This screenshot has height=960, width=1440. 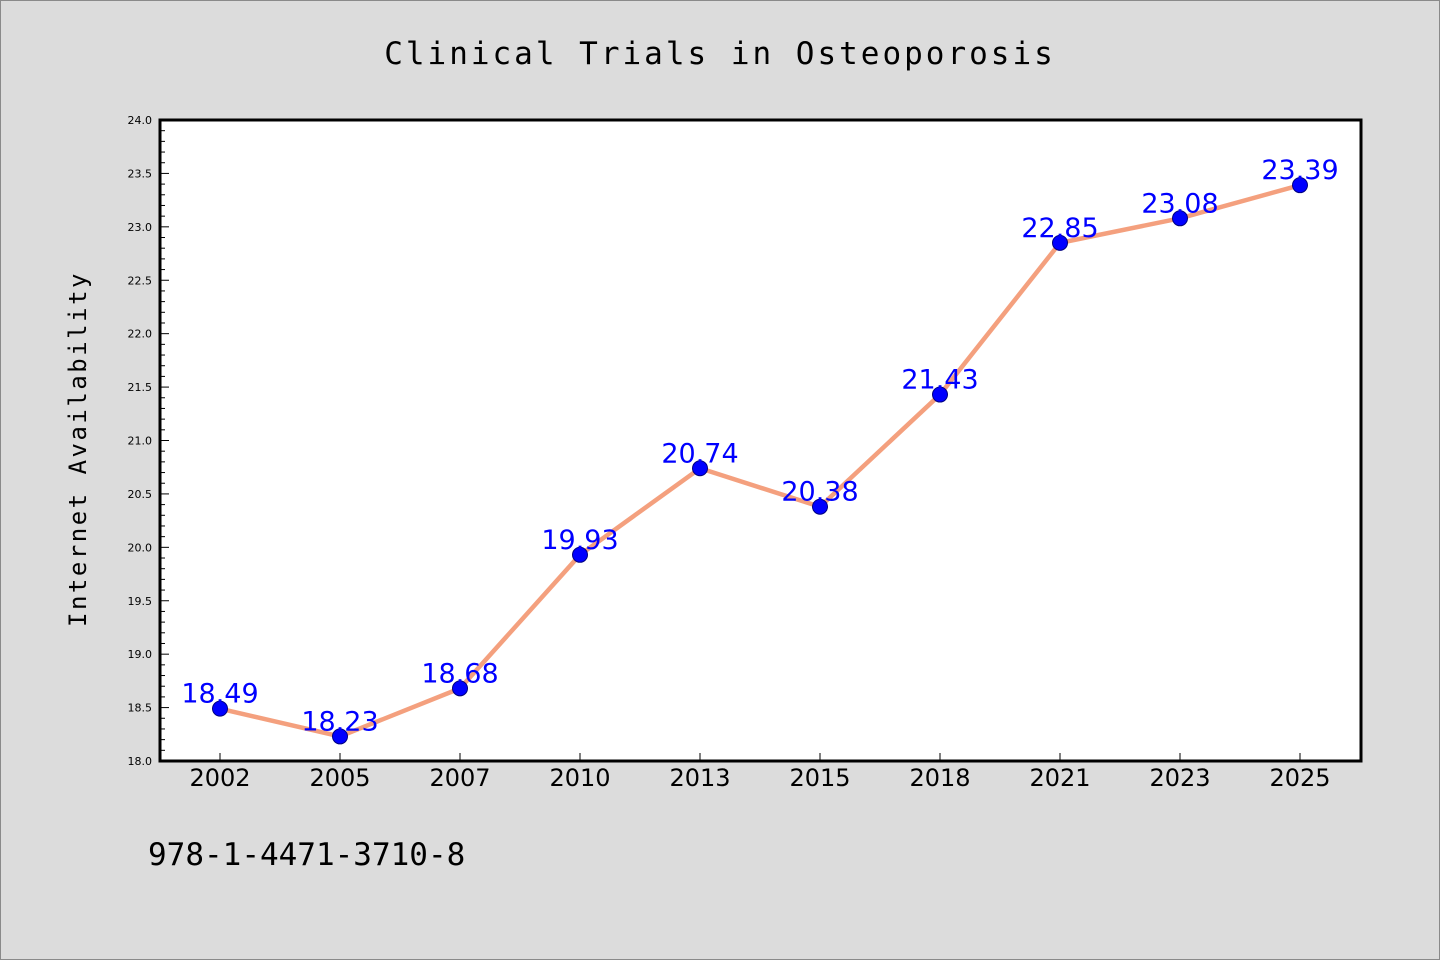 I want to click on data-label: 23.39, so click(x=1299, y=170).